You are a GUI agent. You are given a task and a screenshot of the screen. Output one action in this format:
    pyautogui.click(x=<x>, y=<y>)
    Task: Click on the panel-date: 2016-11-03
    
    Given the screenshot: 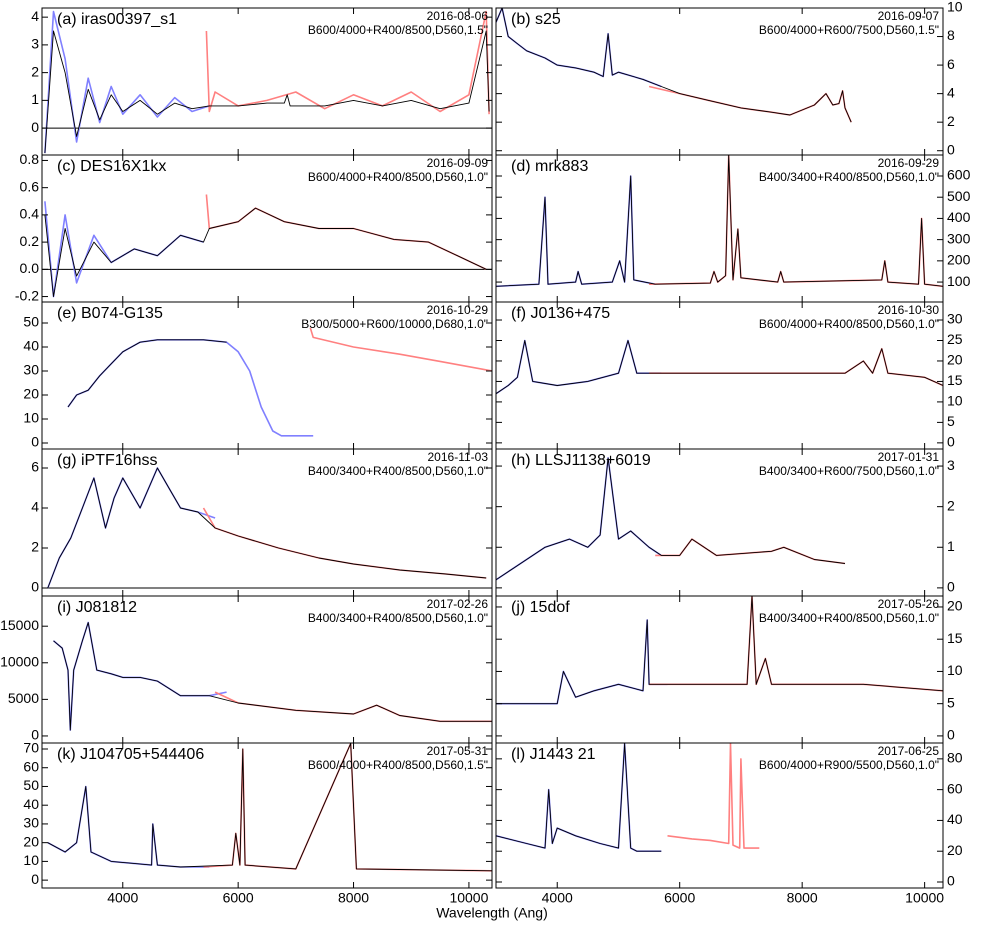 What is the action you would take?
    pyautogui.click(x=458, y=457)
    